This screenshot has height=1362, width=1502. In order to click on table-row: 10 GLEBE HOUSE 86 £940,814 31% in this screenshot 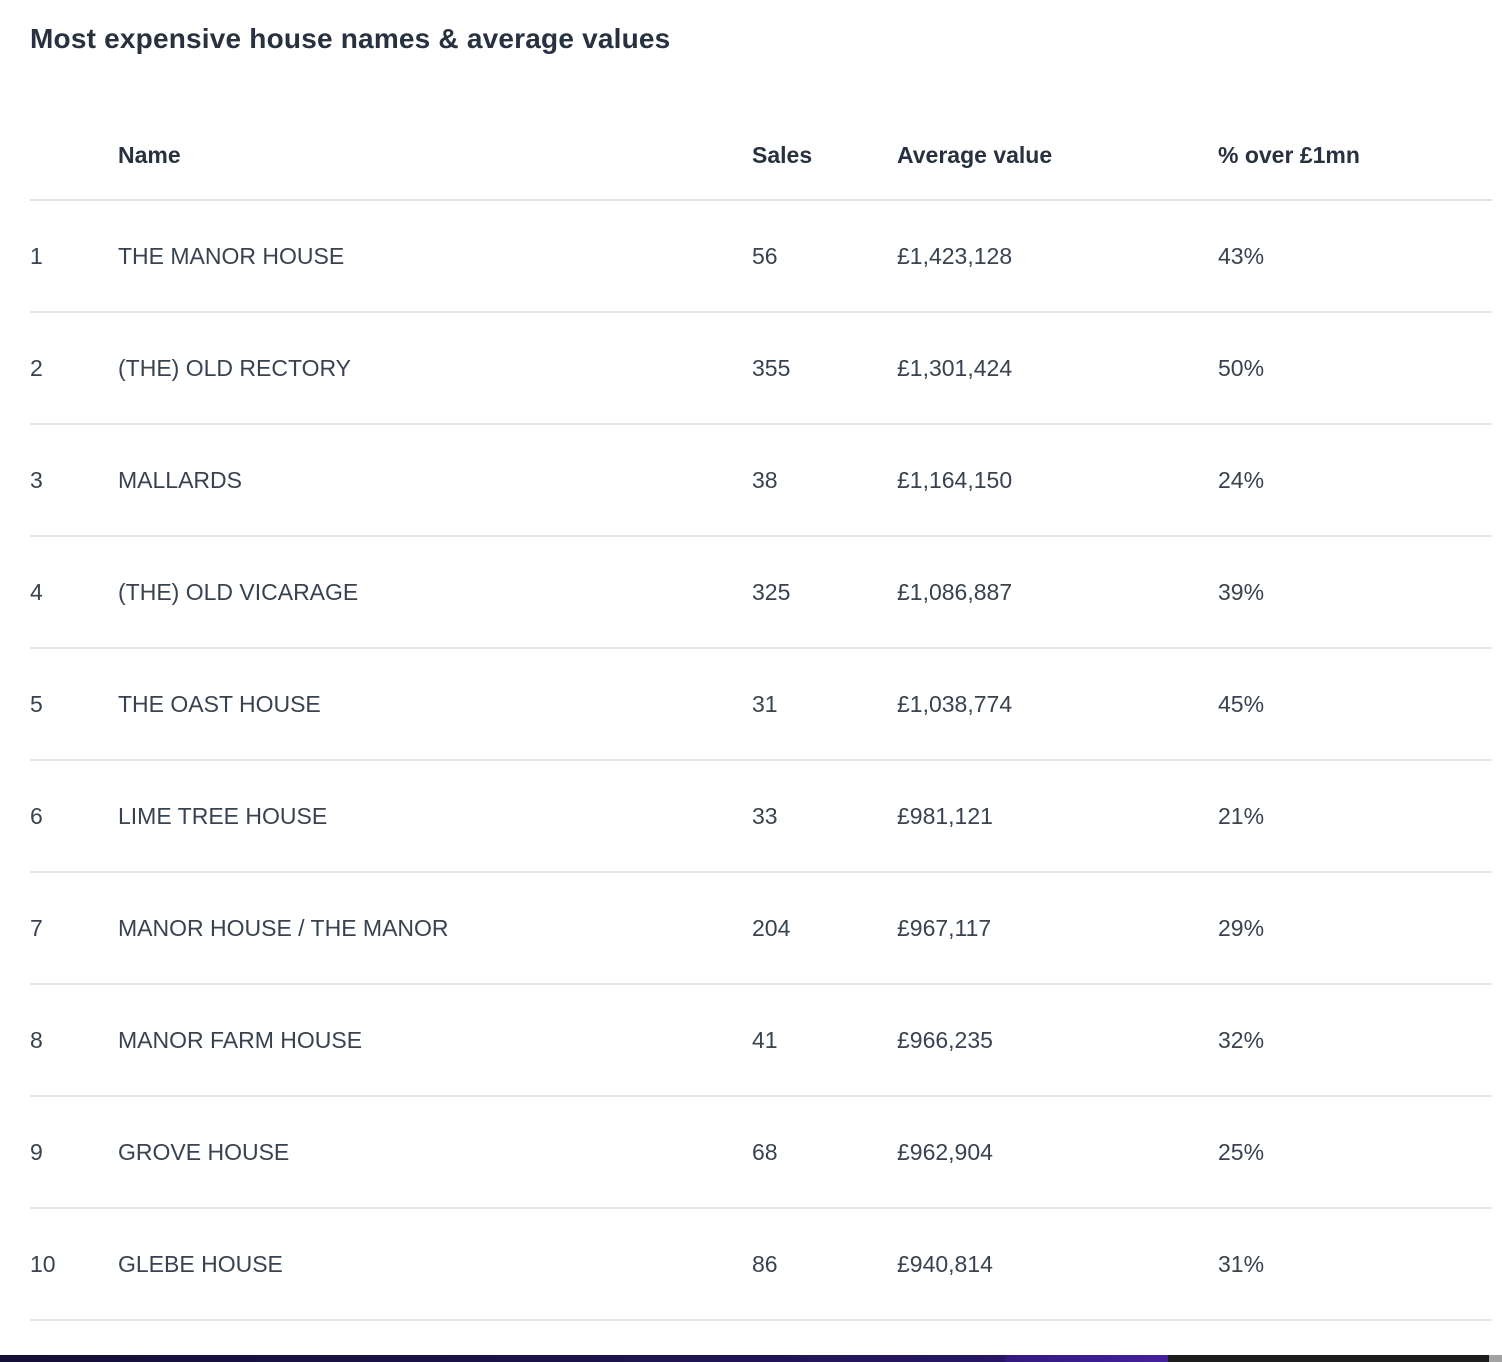, I will do `click(761, 1265)`.